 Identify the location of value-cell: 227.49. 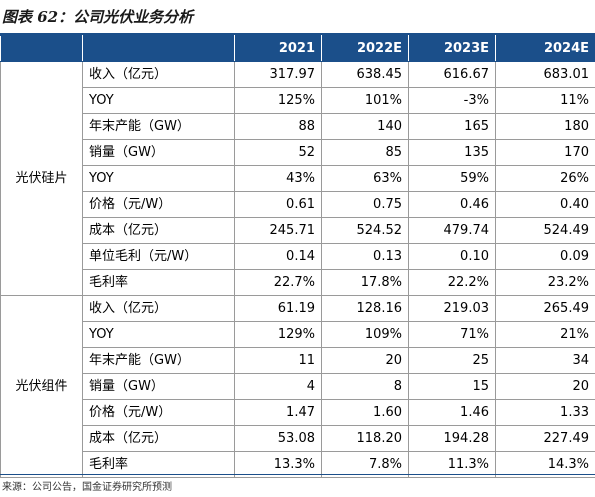
(545, 438).